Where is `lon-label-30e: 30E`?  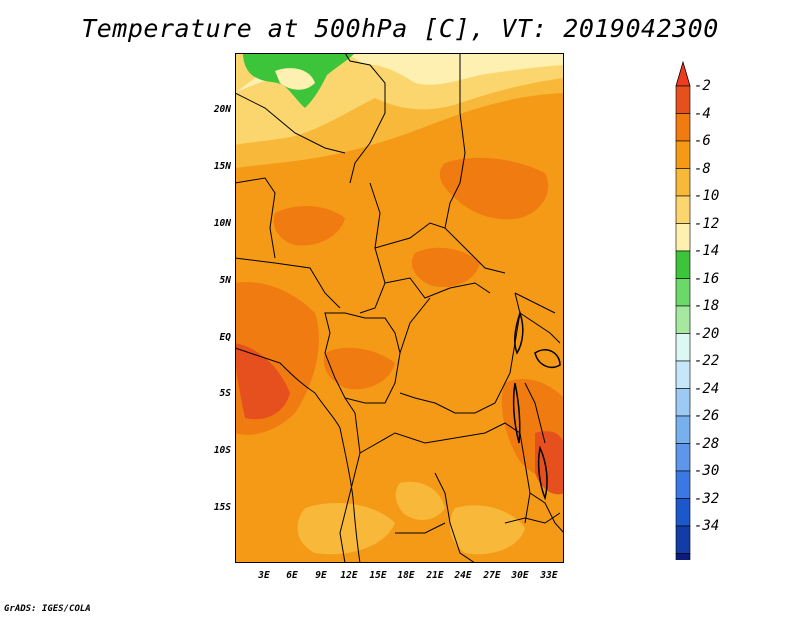
lon-label-30e: 30E is located at coordinates (520, 575).